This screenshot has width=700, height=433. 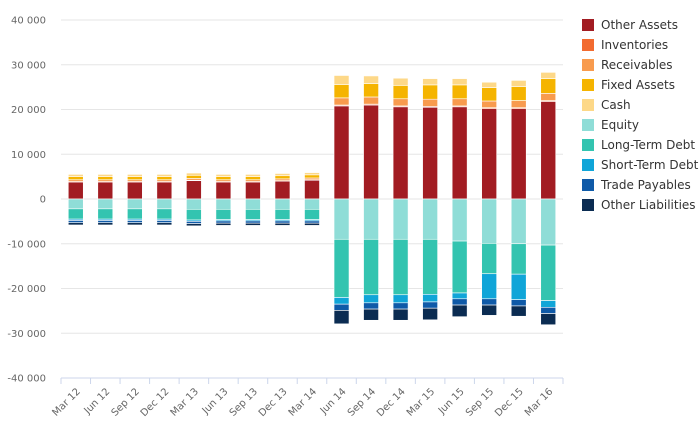 What do you see at coordinates (641, 205) in the screenshot?
I see `legend-item: Other Liabilities` at bounding box center [641, 205].